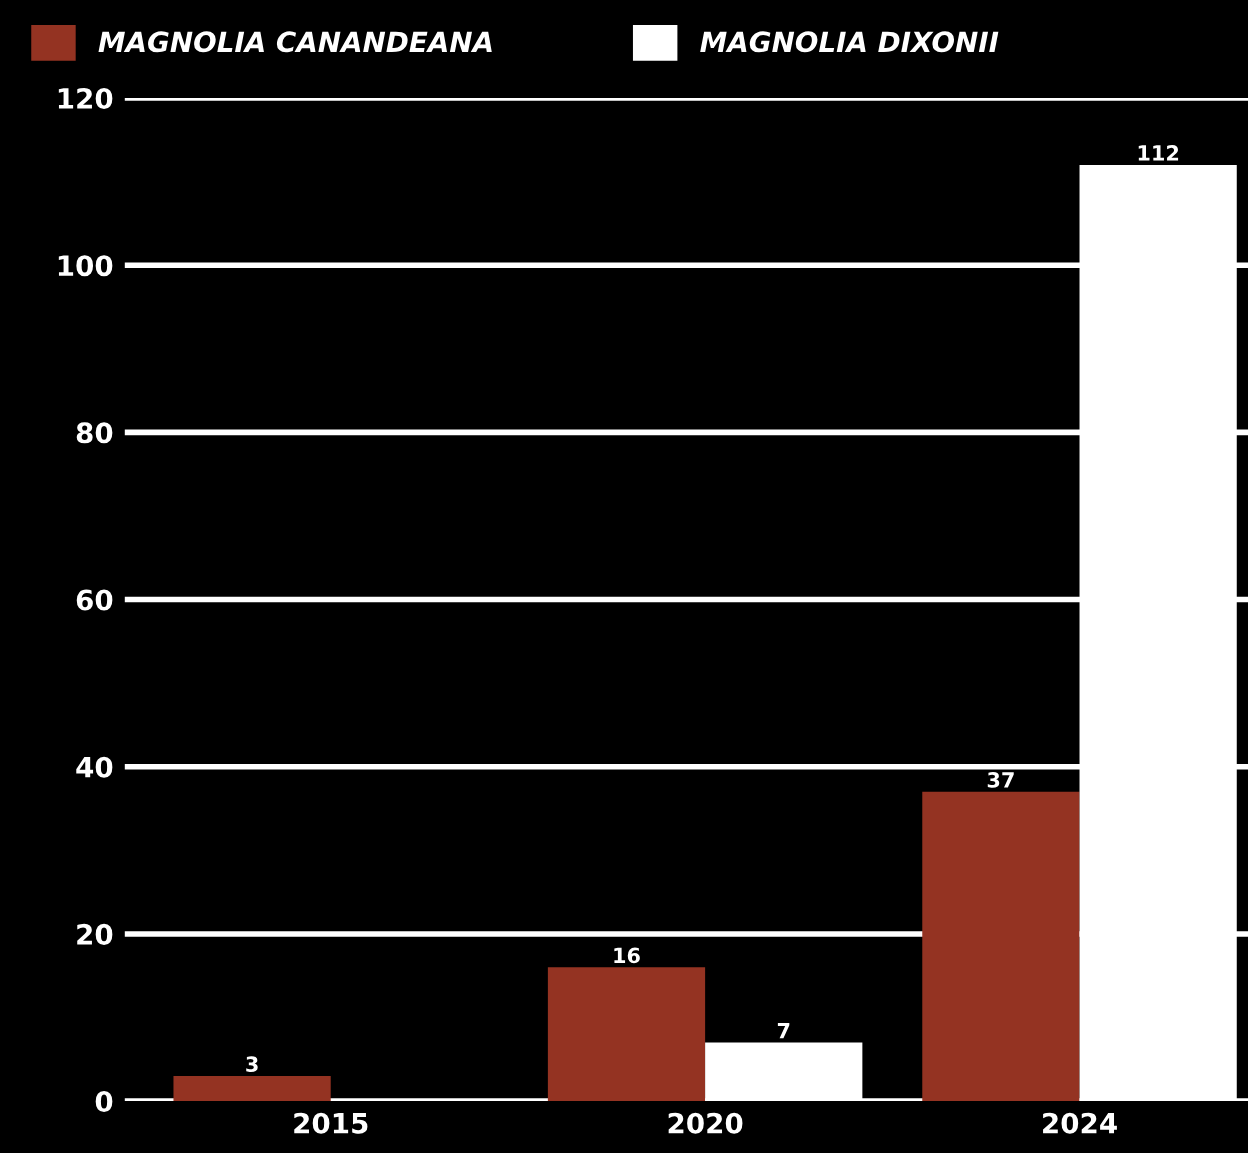 The width and height of the screenshot is (1248, 1153). Describe the element at coordinates (94, 433) in the screenshot. I see `y-tick-label: 80` at that location.